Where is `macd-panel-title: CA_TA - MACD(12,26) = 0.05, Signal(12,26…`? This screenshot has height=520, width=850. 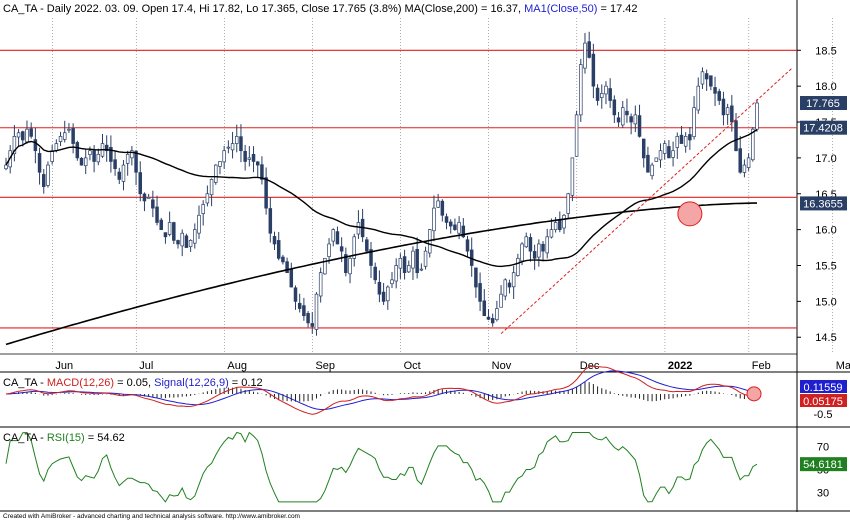 macd-panel-title: CA_TA - MACD(12,26) = 0.05, Signal(12,26… is located at coordinates (133, 383).